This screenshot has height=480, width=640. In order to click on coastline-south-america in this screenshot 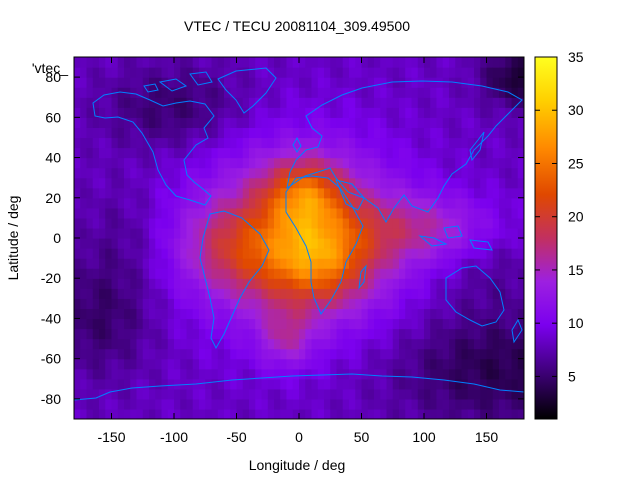, I will do `click(234, 280)`.